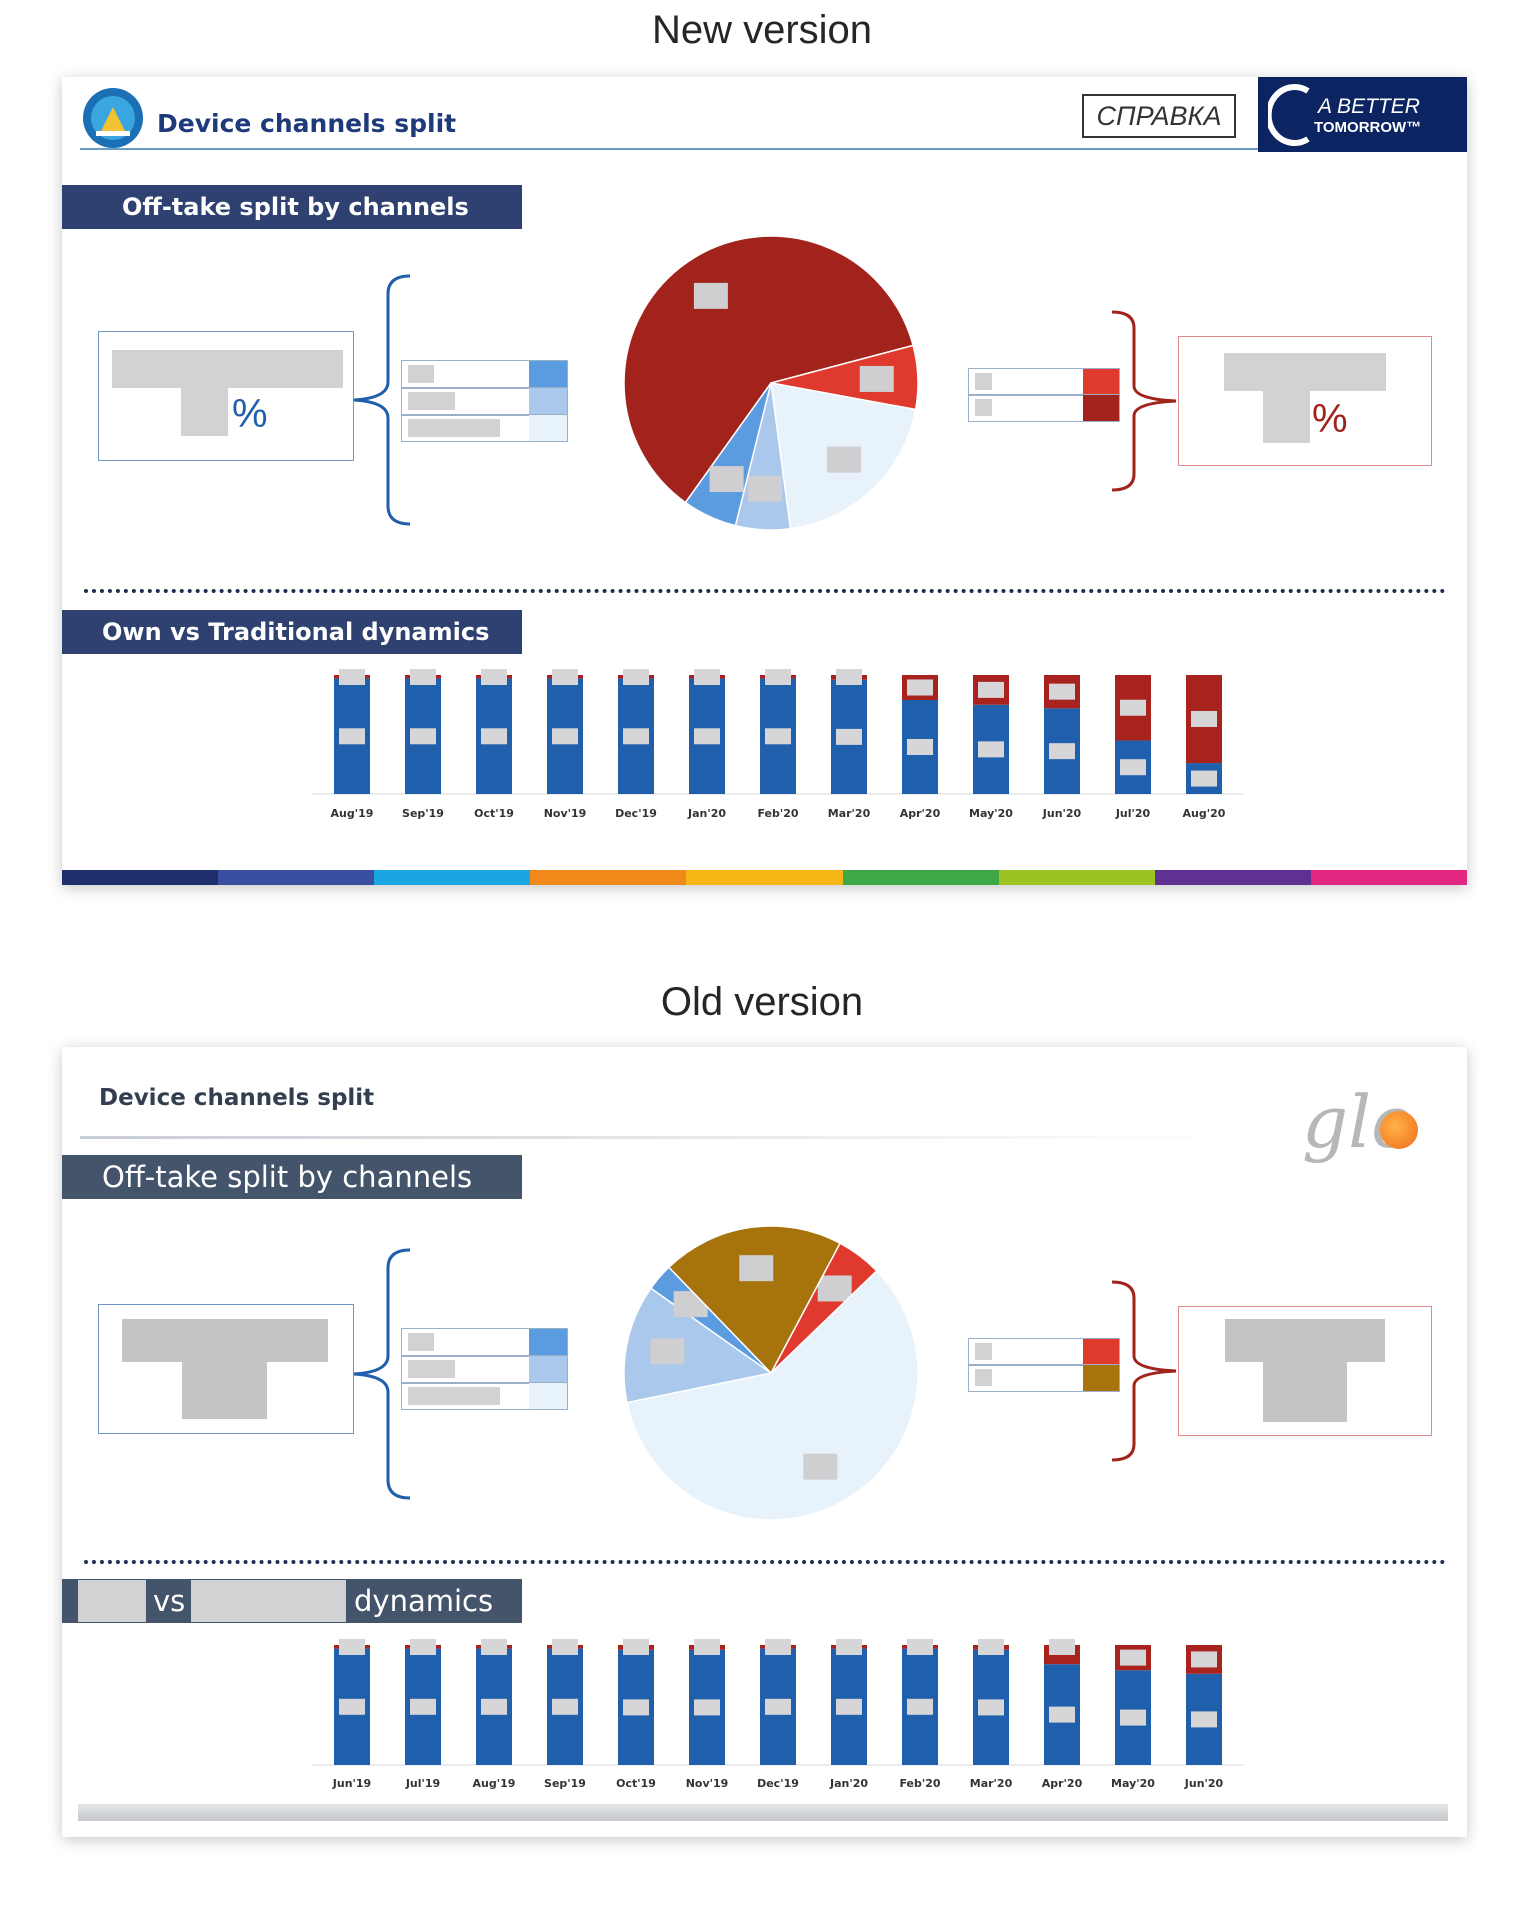 Image resolution: width=1524 pixels, height=1906 pixels. Describe the element at coordinates (763, 1812) in the screenshot. I see `grey-footer` at that location.